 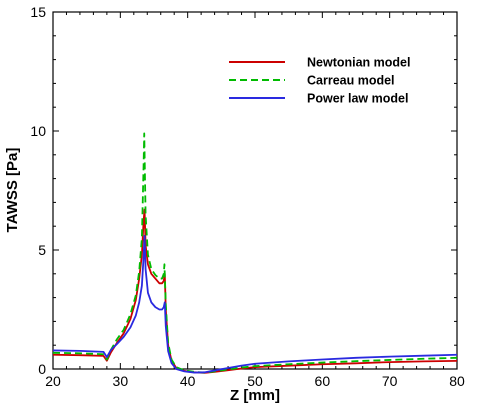 What do you see at coordinates (38, 131) in the screenshot?
I see `y-tick-label: 10` at bounding box center [38, 131].